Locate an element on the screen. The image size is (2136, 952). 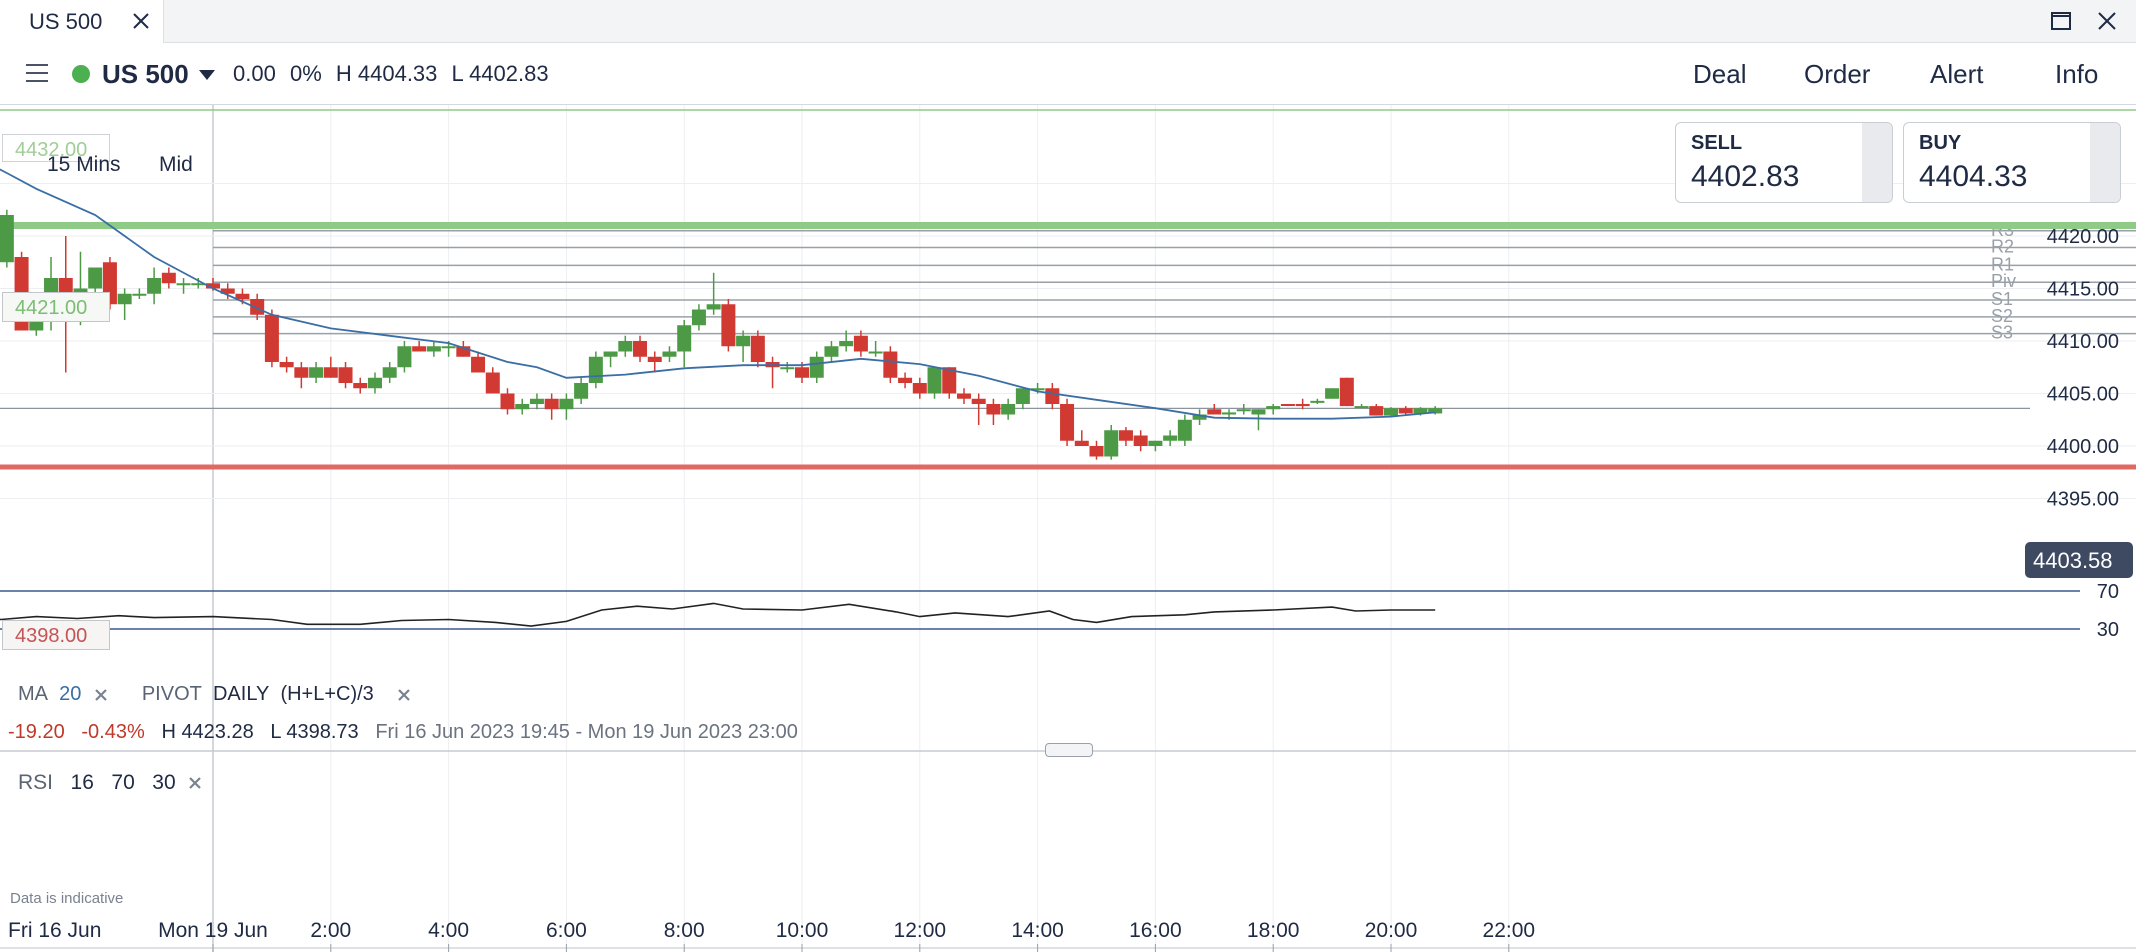
tab-us500: US 500 is located at coordinates (82, 21).